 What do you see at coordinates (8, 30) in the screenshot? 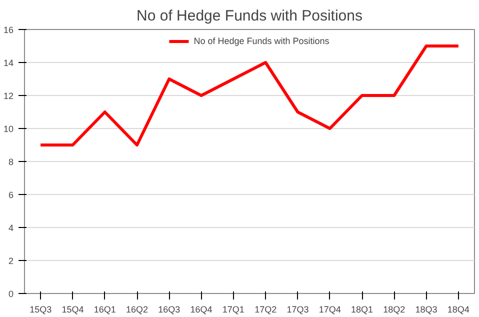
I see `y-tick-label: 16` at bounding box center [8, 30].